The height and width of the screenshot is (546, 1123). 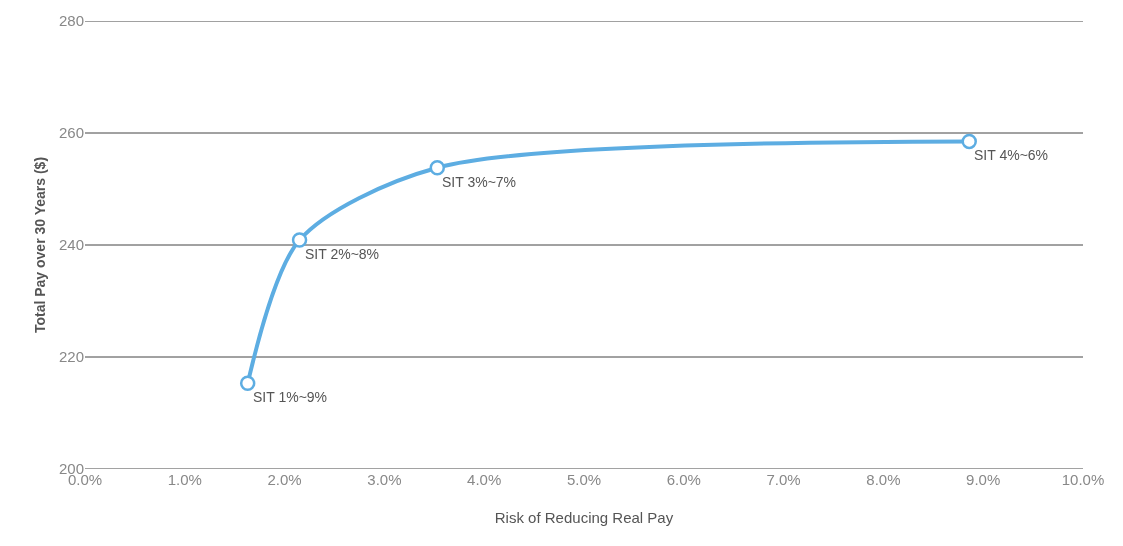 I want to click on annotation: SIT 1%~9%, so click(x=290, y=397).